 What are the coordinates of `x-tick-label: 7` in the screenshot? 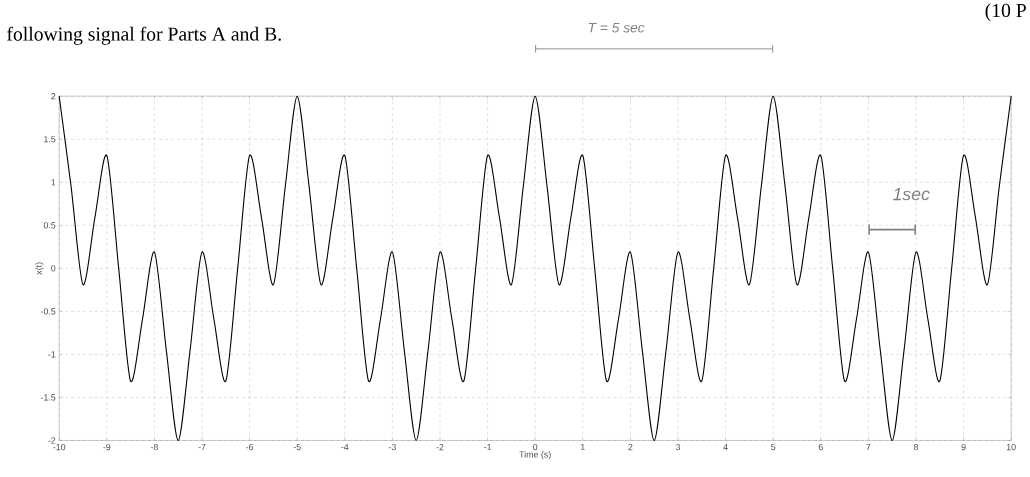 It's located at (868, 447).